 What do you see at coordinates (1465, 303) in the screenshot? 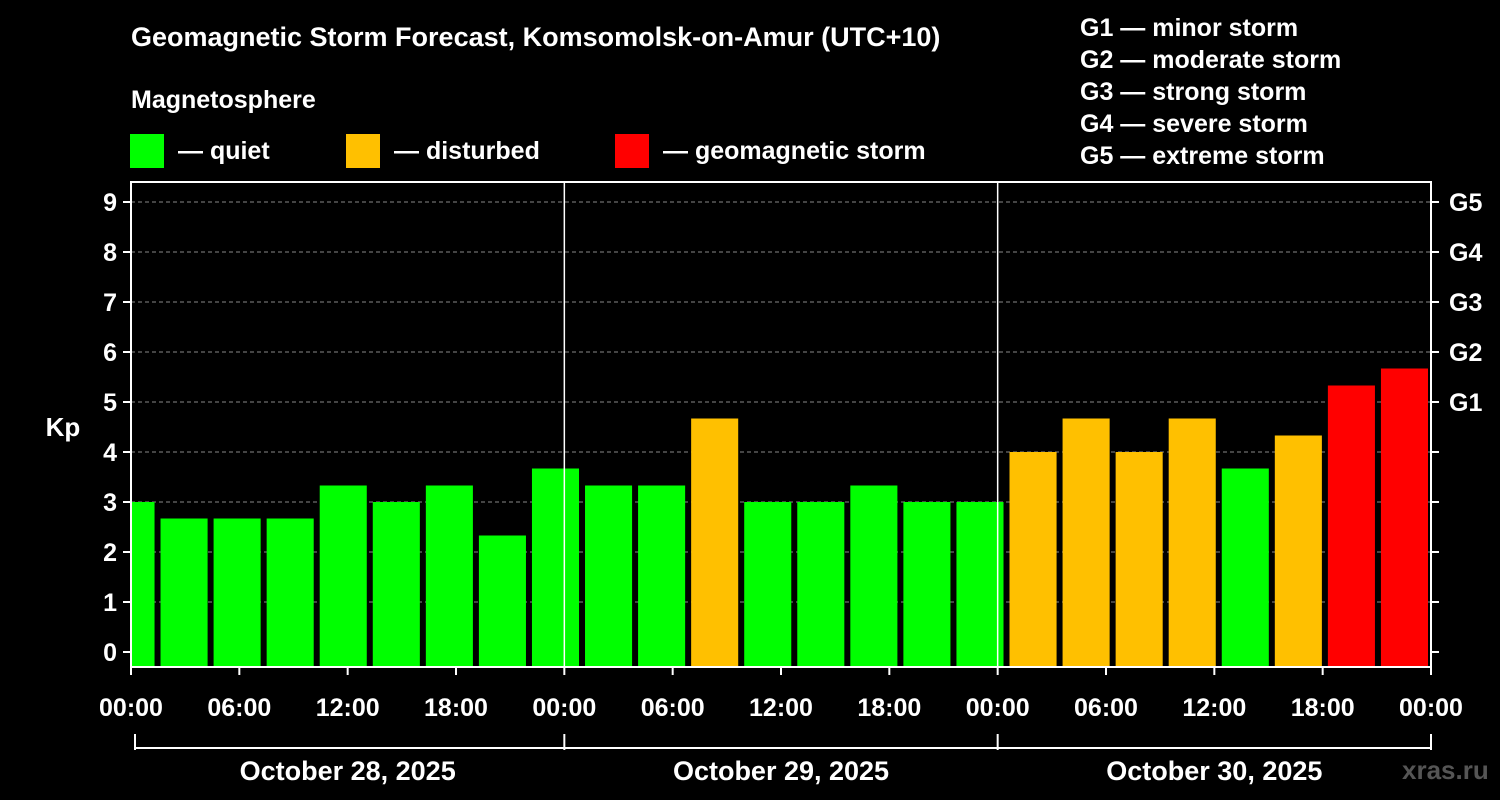
I see `right-tick-label: G3` at bounding box center [1465, 303].